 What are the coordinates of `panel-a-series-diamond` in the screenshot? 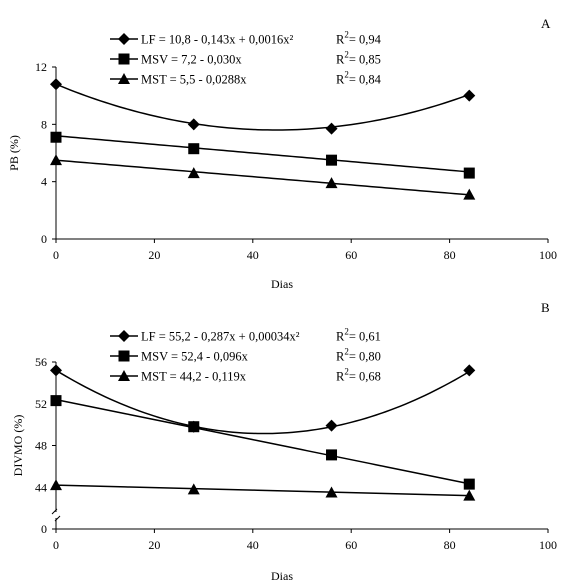 It's located at (263, 106).